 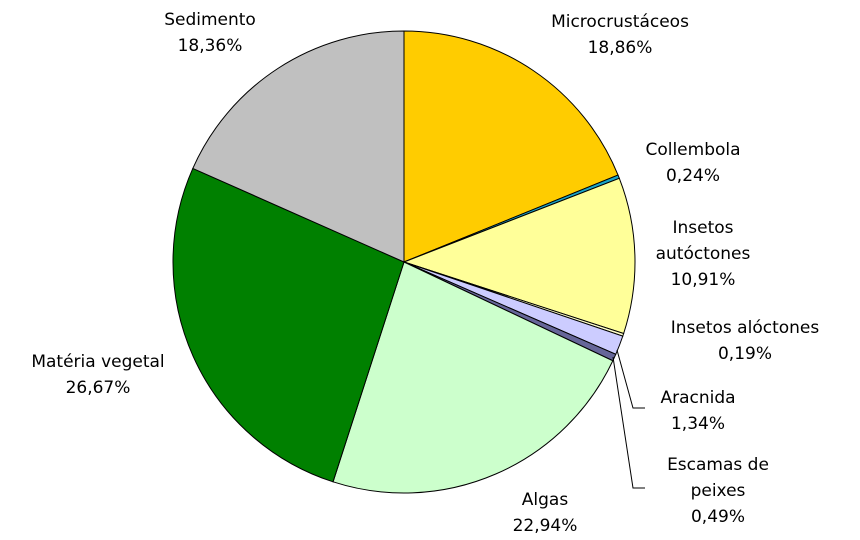 What do you see at coordinates (693, 163) in the screenshot?
I see `slice-label: Collembola 0,24%` at bounding box center [693, 163].